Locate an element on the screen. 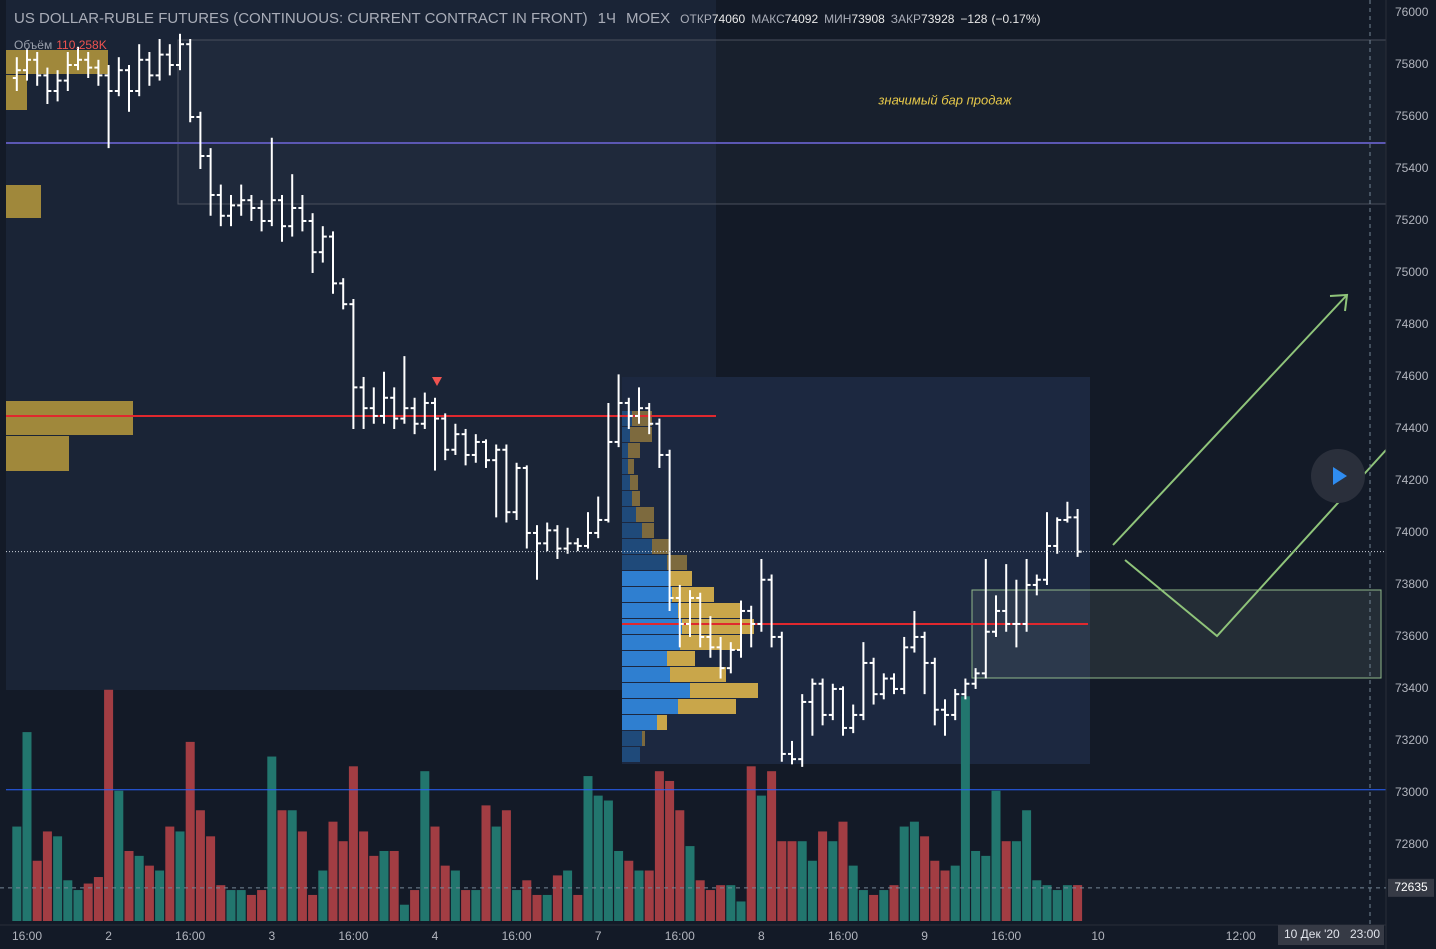 This screenshot has height=949, width=1436. path-down-up is located at coordinates (1255, 543).